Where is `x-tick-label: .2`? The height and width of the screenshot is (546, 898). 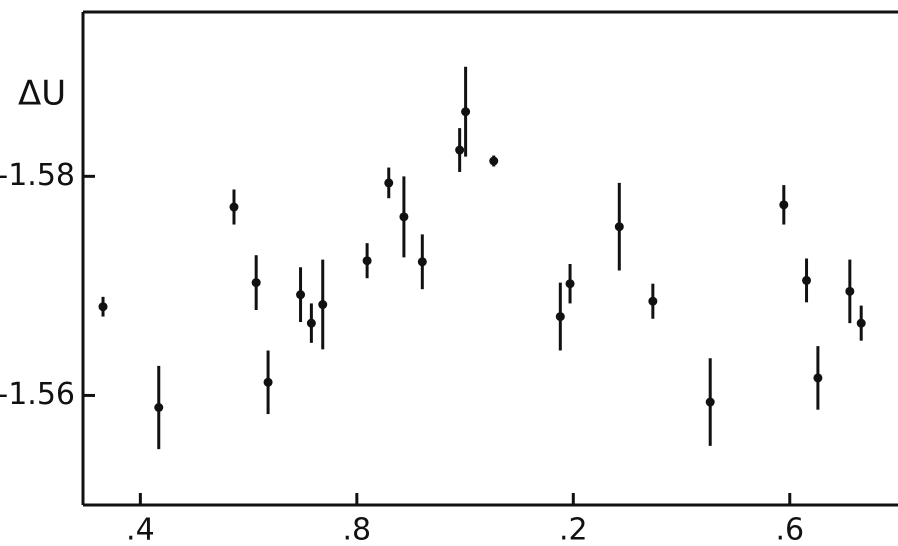 x-tick-label: .2 is located at coordinates (573, 529).